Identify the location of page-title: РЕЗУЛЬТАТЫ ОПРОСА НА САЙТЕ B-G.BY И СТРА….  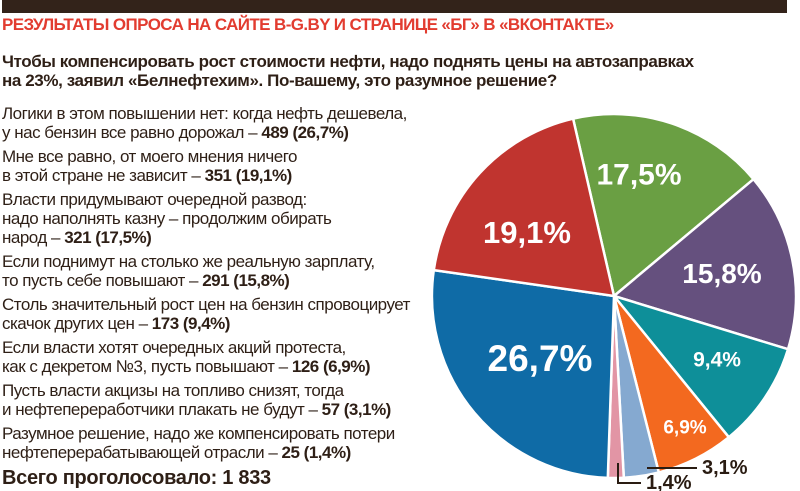
(308, 24).